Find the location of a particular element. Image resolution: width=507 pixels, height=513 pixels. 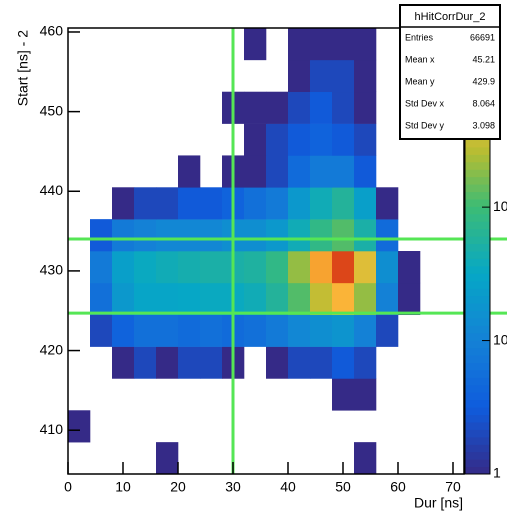

x-tick-label: 70 is located at coordinates (453, 487).